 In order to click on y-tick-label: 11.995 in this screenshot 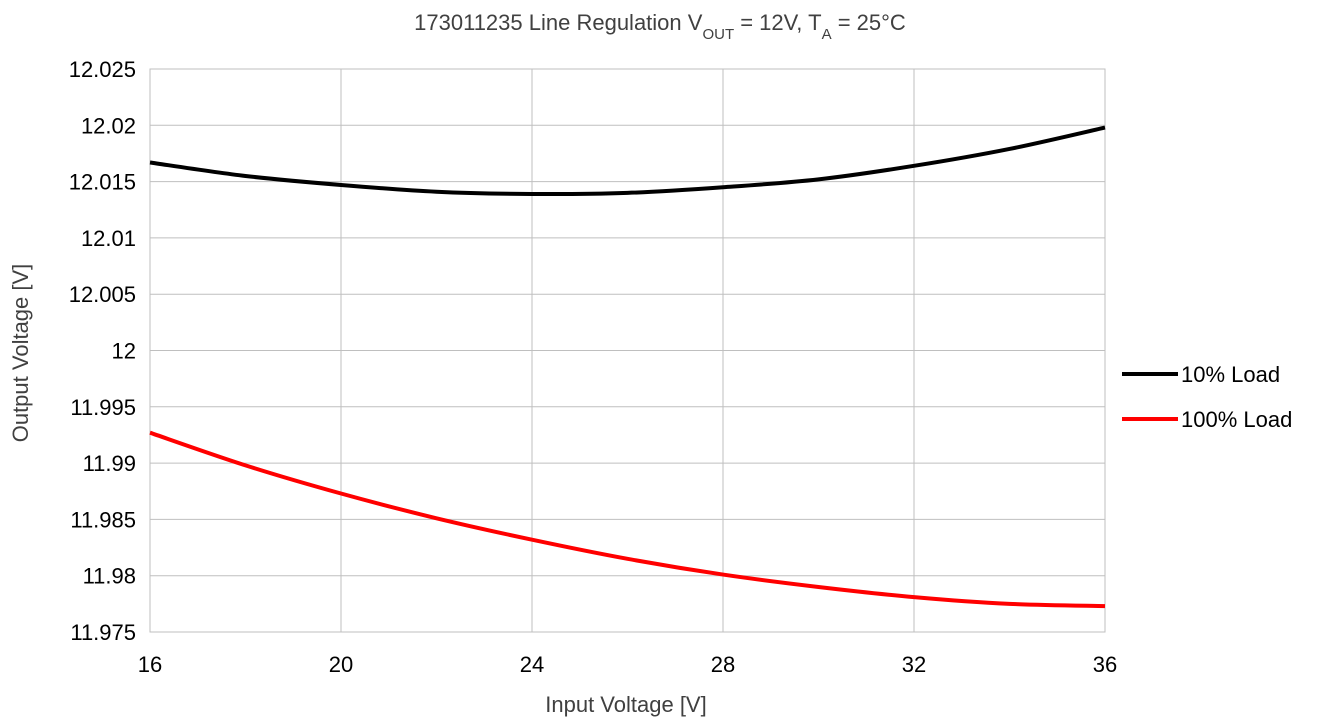, I will do `click(103, 407)`.